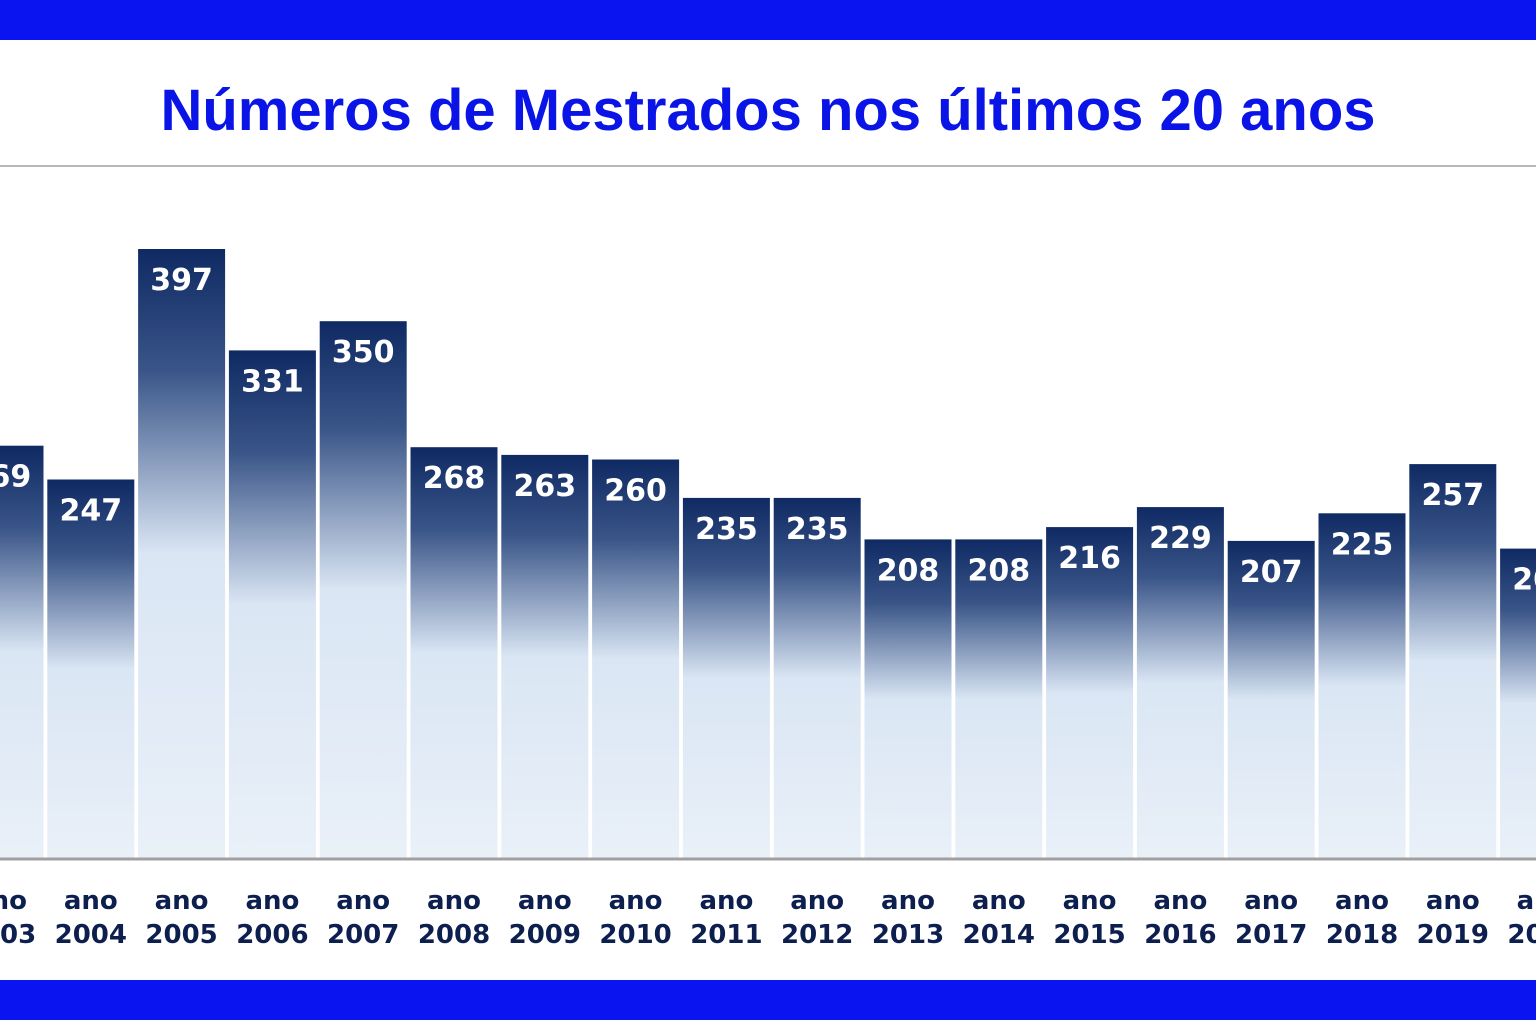 Image resolution: width=1536 pixels, height=1020 pixels. I want to click on bar-2017, so click(1271, 699).